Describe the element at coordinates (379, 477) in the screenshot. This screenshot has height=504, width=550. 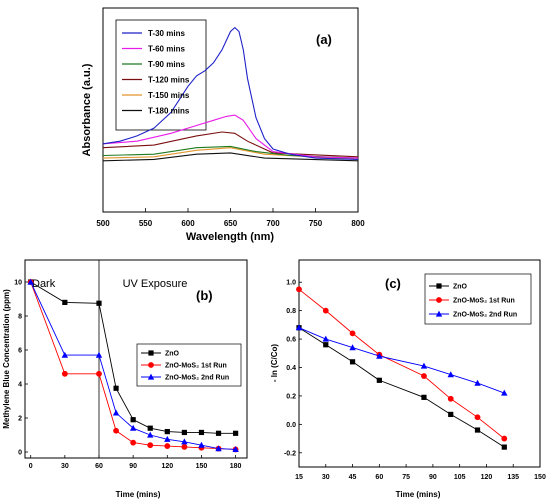
I see `panel-c-x-tick-label: 60` at that location.